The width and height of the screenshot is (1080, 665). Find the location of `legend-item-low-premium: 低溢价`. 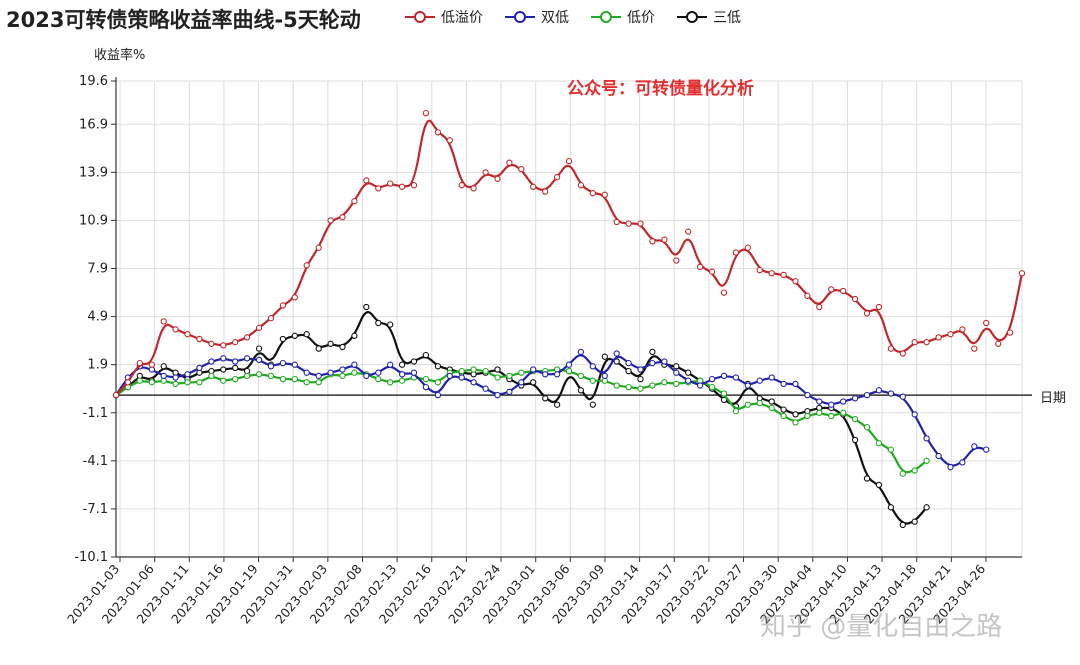

legend-item-low-premium: 低溢价 is located at coordinates (444, 17).